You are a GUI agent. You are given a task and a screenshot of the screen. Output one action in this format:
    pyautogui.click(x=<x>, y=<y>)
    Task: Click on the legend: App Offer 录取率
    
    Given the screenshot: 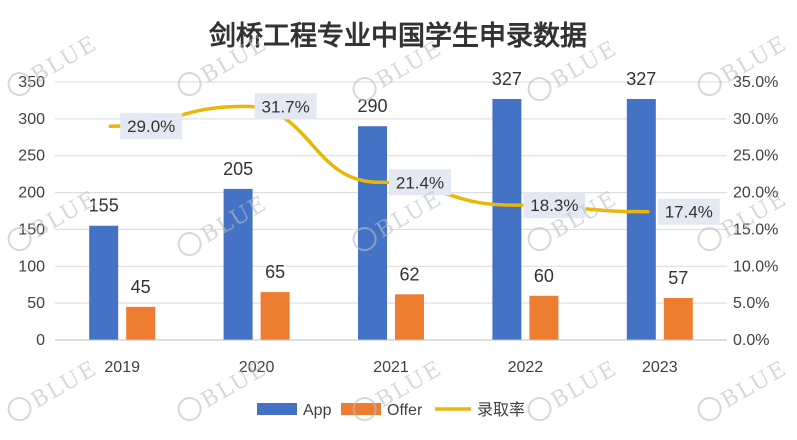 What is the action you would take?
    pyautogui.click(x=391, y=410)
    